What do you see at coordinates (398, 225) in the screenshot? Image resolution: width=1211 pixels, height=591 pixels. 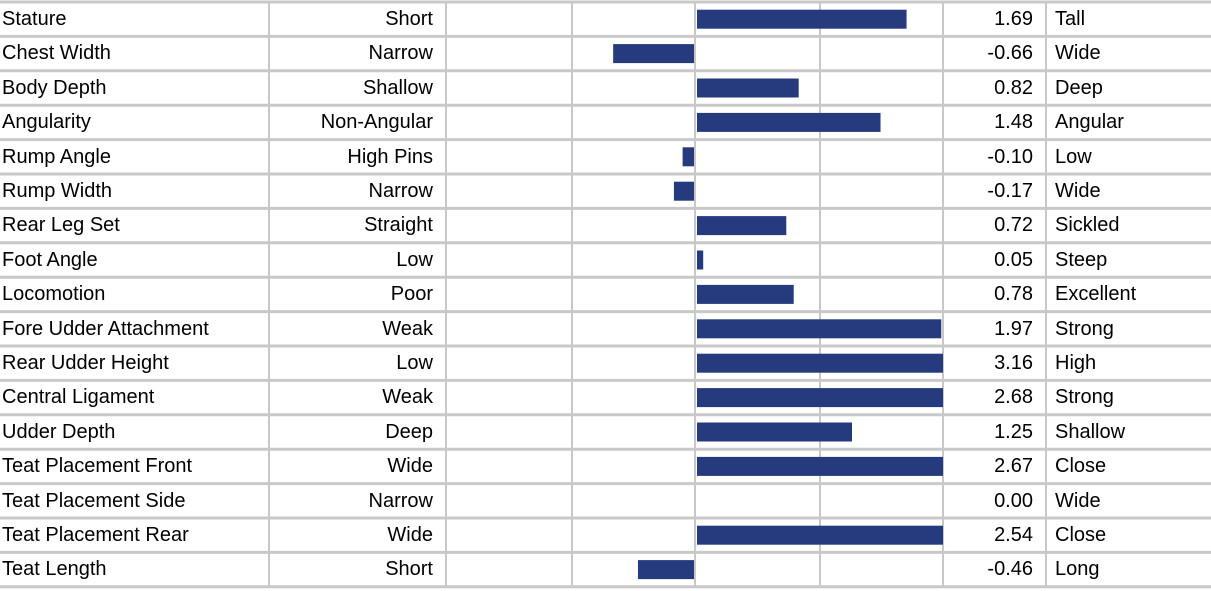 I see `low-descriptor: Straight` at bounding box center [398, 225].